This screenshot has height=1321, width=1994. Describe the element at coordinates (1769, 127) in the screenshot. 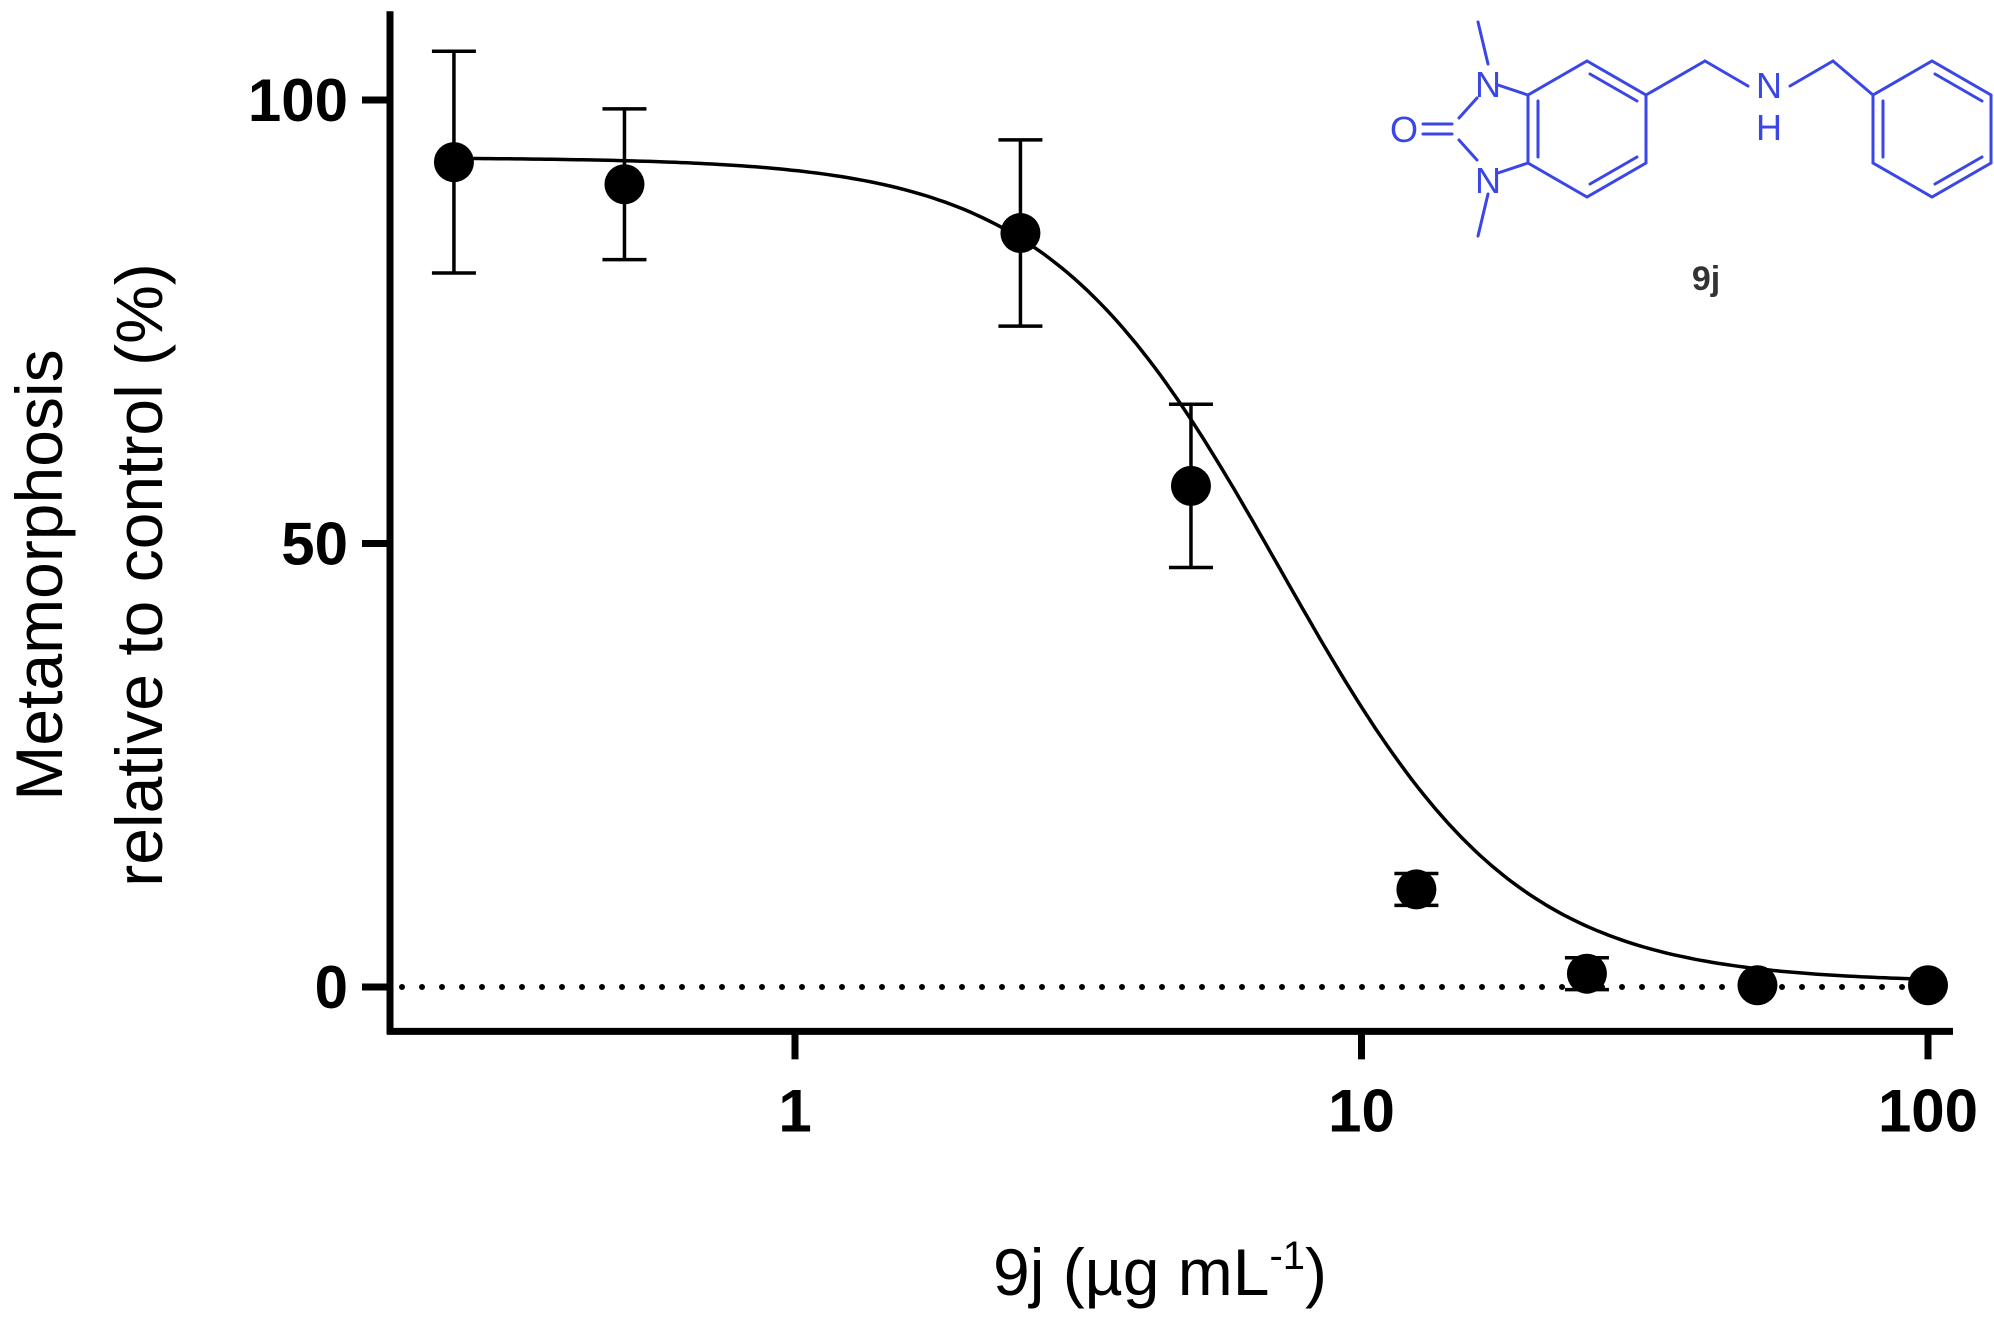

I see `atom-nh-h: H` at that location.